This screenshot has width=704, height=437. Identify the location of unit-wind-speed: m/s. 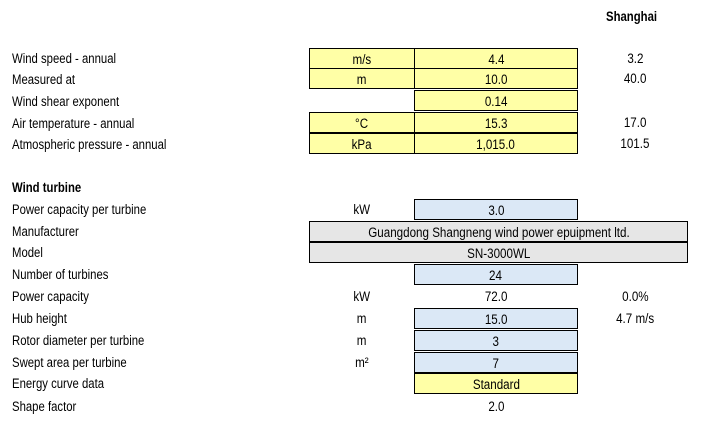
(362, 58).